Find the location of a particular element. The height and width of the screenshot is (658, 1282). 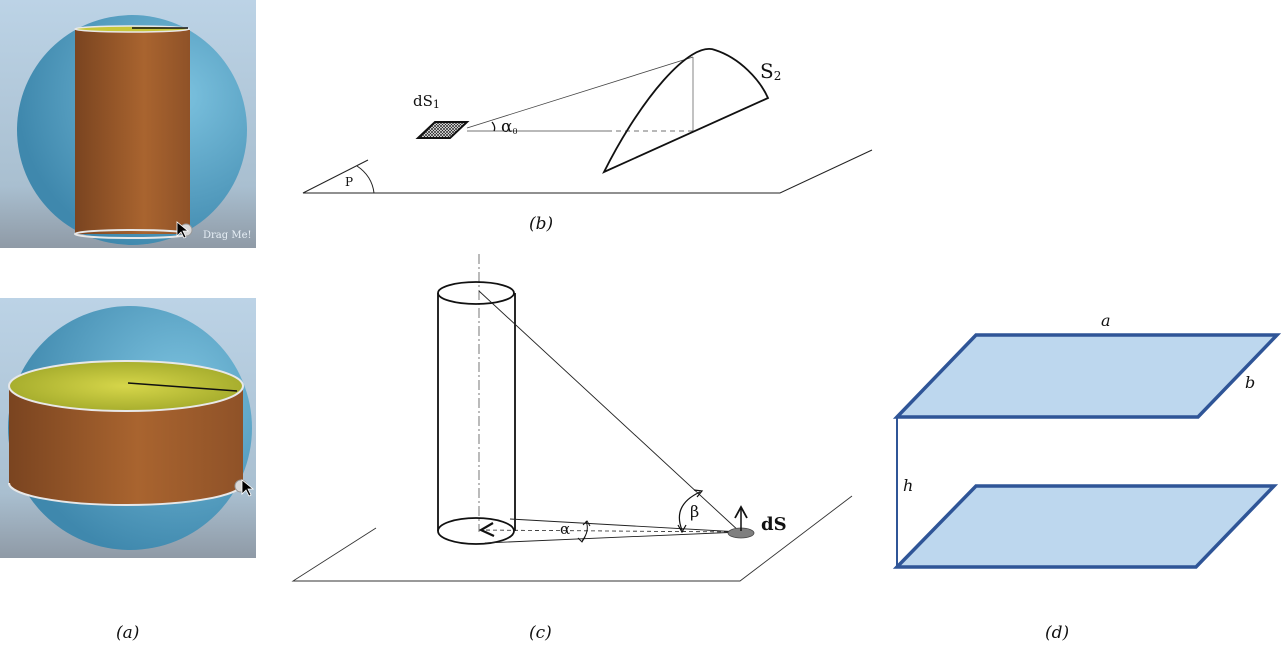

caption-d: (d) is located at coordinates (1057, 633).